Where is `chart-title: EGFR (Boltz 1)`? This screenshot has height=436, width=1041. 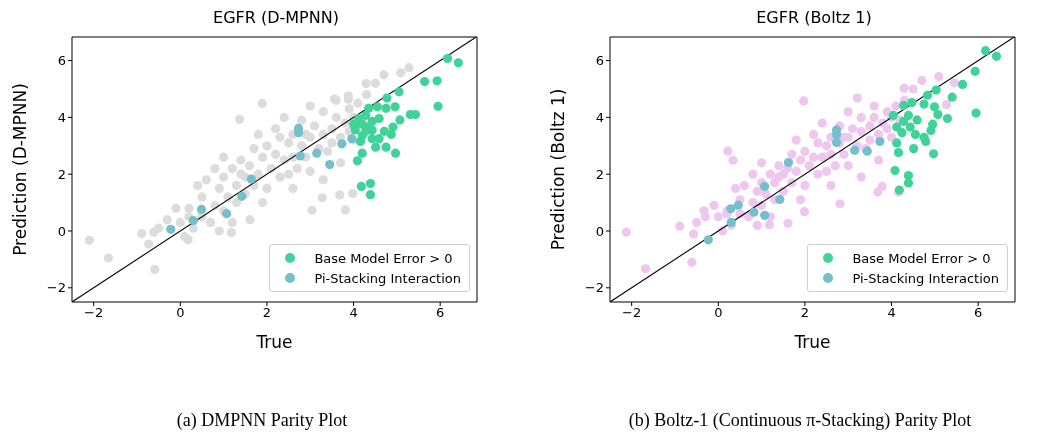
chart-title: EGFR (Boltz 1) is located at coordinates (814, 18).